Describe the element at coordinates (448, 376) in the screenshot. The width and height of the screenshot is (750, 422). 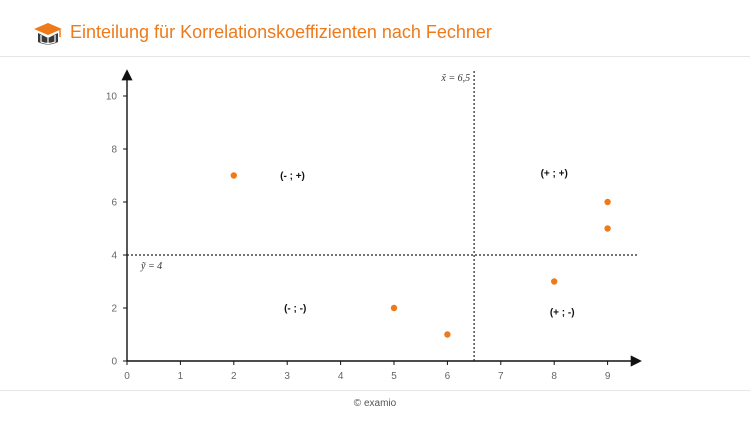
I see `x-tick-label: 6` at that location.